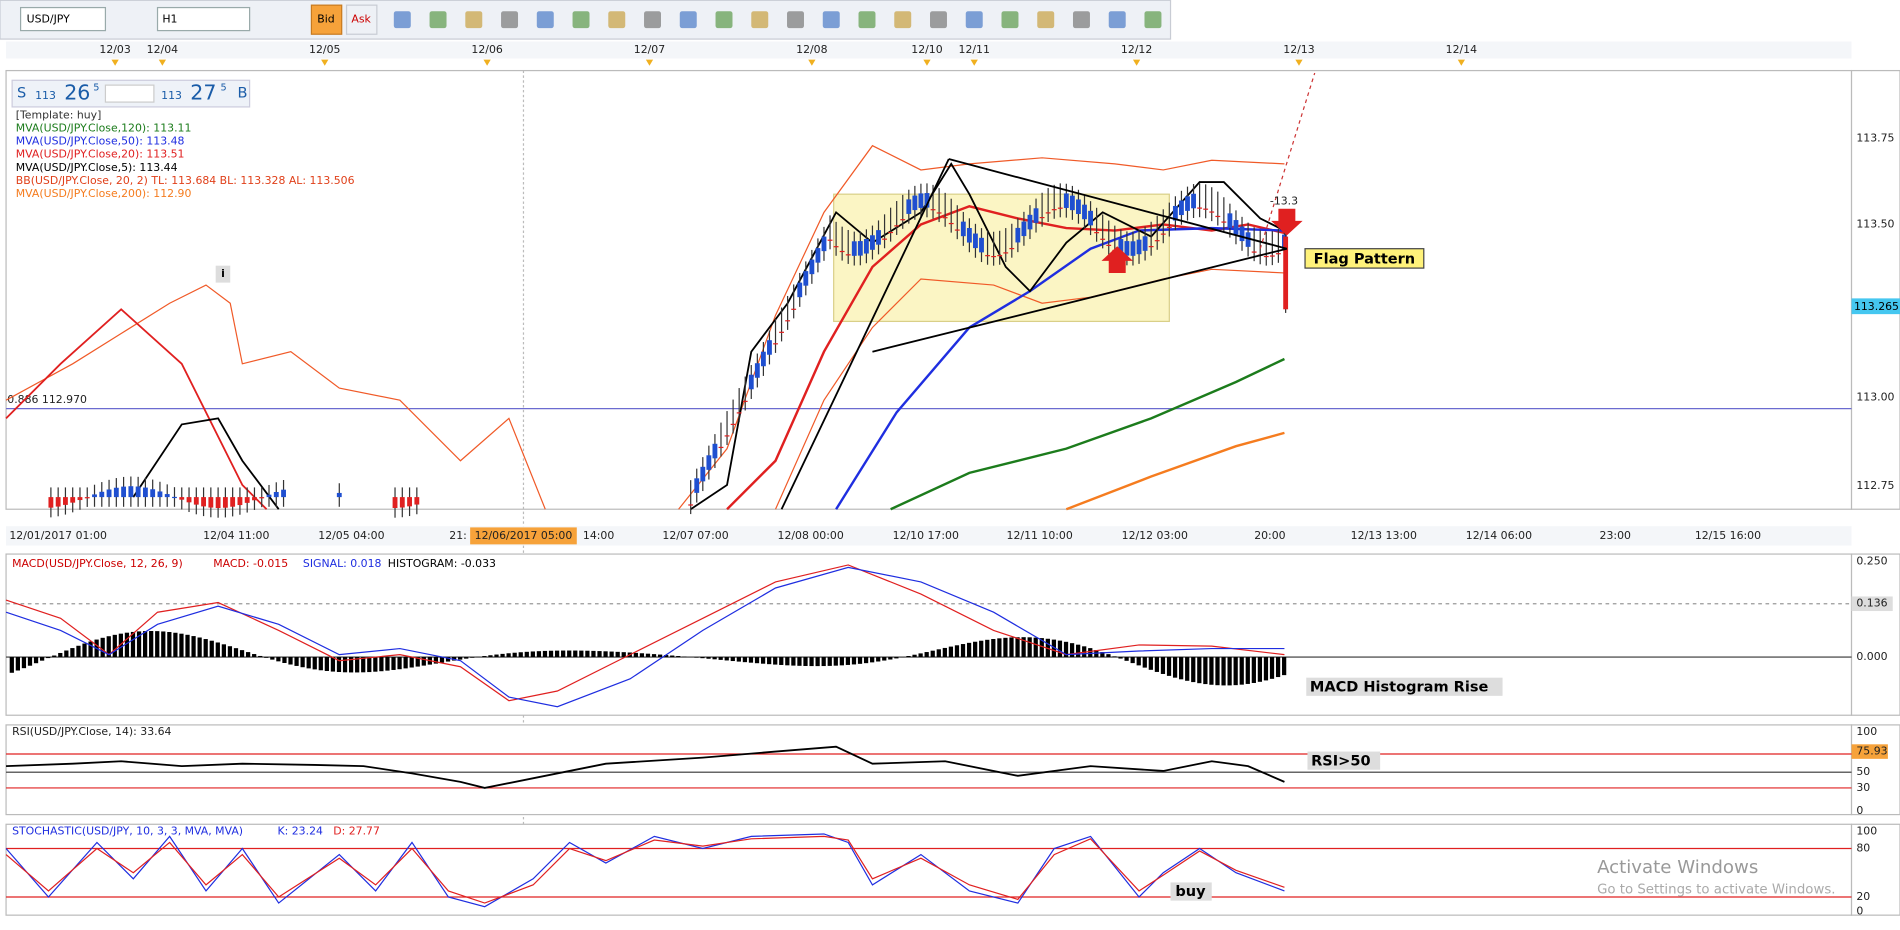  I want to click on mva200, so click(1175, 471).